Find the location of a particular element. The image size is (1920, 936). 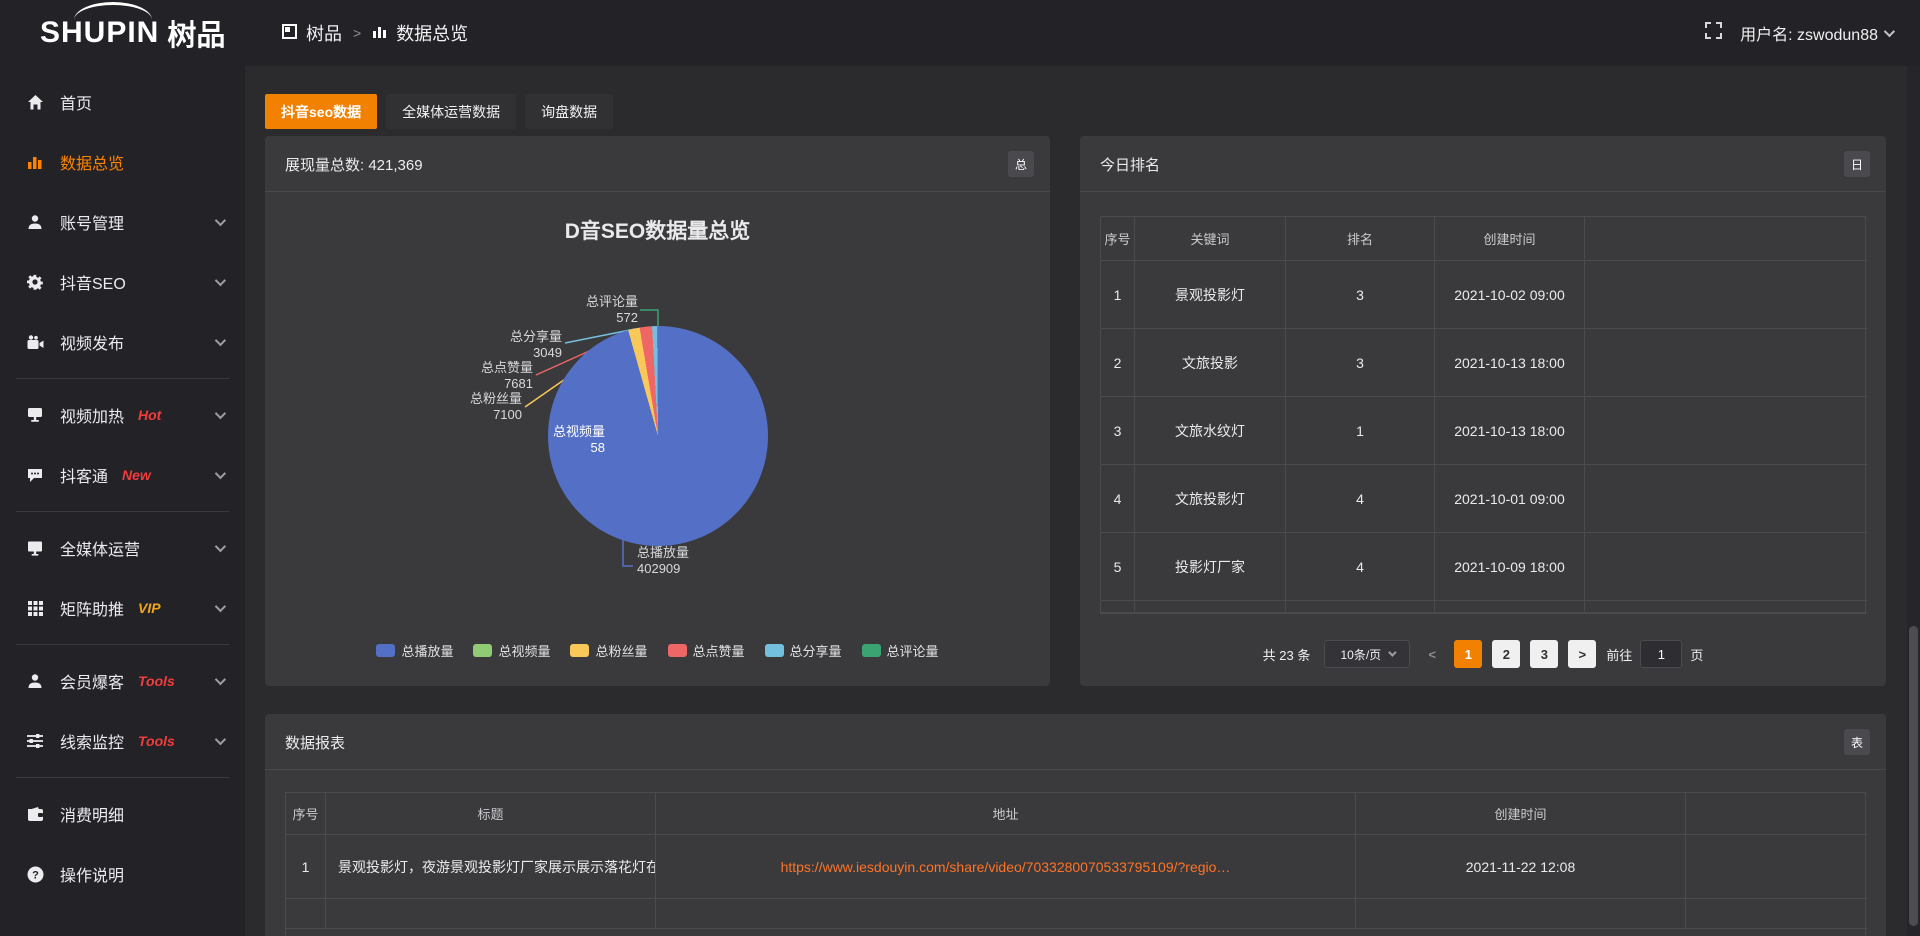

total-view-button: 总 is located at coordinates (1021, 164).